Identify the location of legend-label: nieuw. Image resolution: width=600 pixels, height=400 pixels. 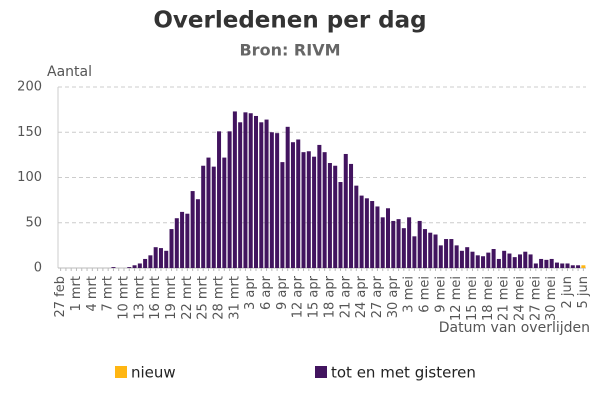
(153, 373).